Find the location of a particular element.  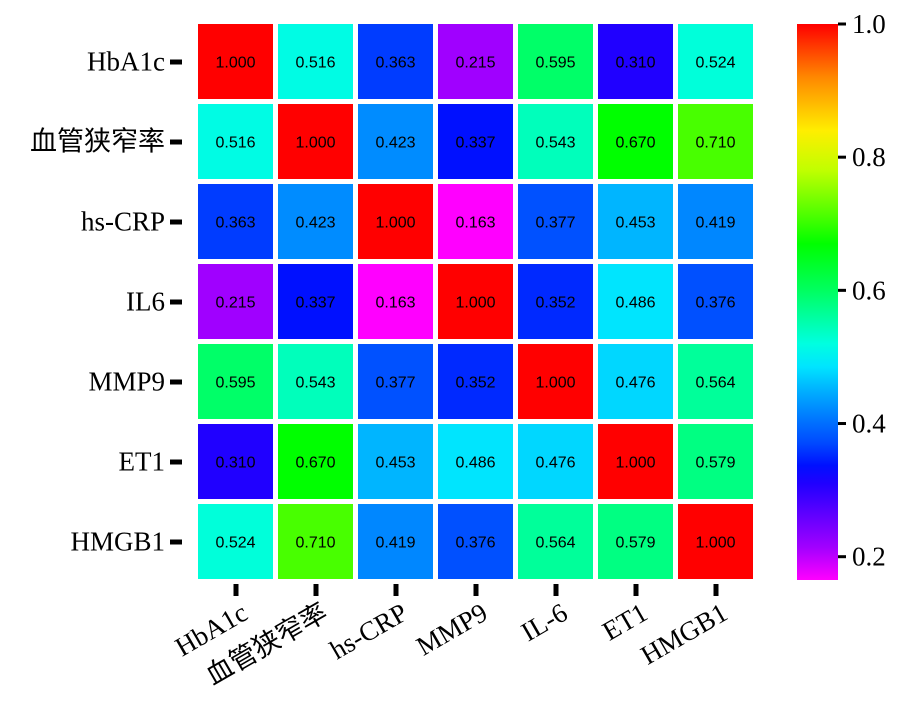

colorbar-tick-label: 0.2 is located at coordinates (869, 557).